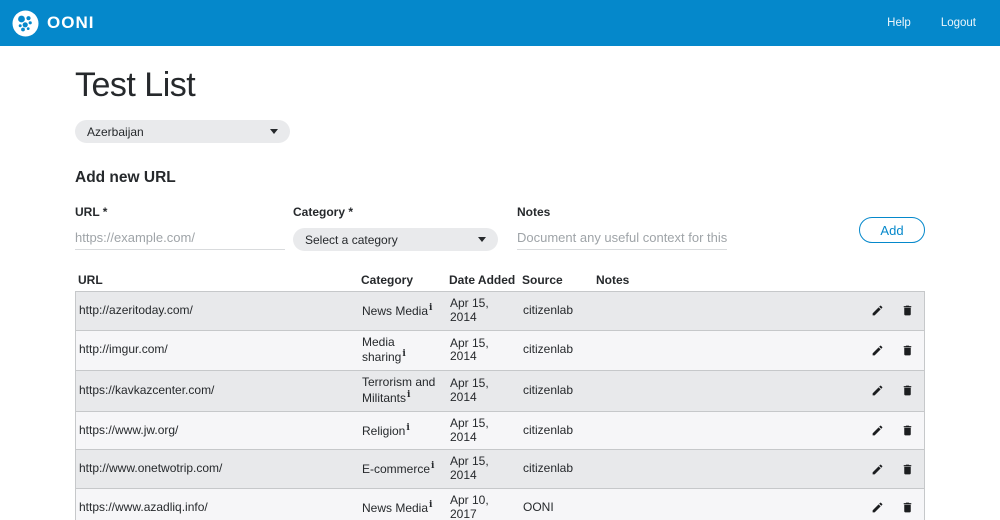 This screenshot has height=520, width=1000. I want to click on ooni-logo-icon, so click(25, 23).